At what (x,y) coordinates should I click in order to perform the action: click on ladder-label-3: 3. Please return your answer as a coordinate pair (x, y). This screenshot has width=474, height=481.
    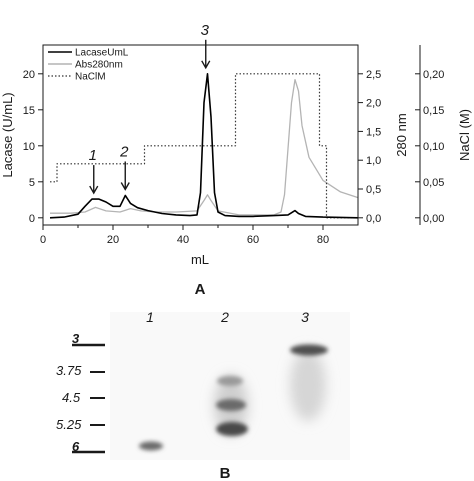
    Looking at the image, I should click on (76, 338).